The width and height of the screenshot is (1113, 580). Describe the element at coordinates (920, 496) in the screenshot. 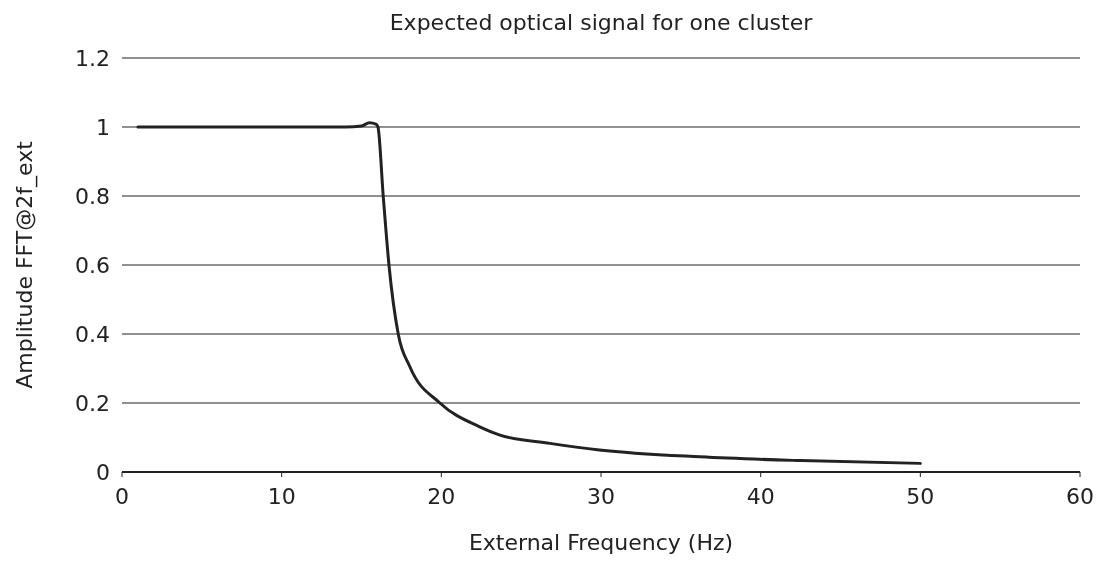

I see `x-tick-label: 50` at that location.